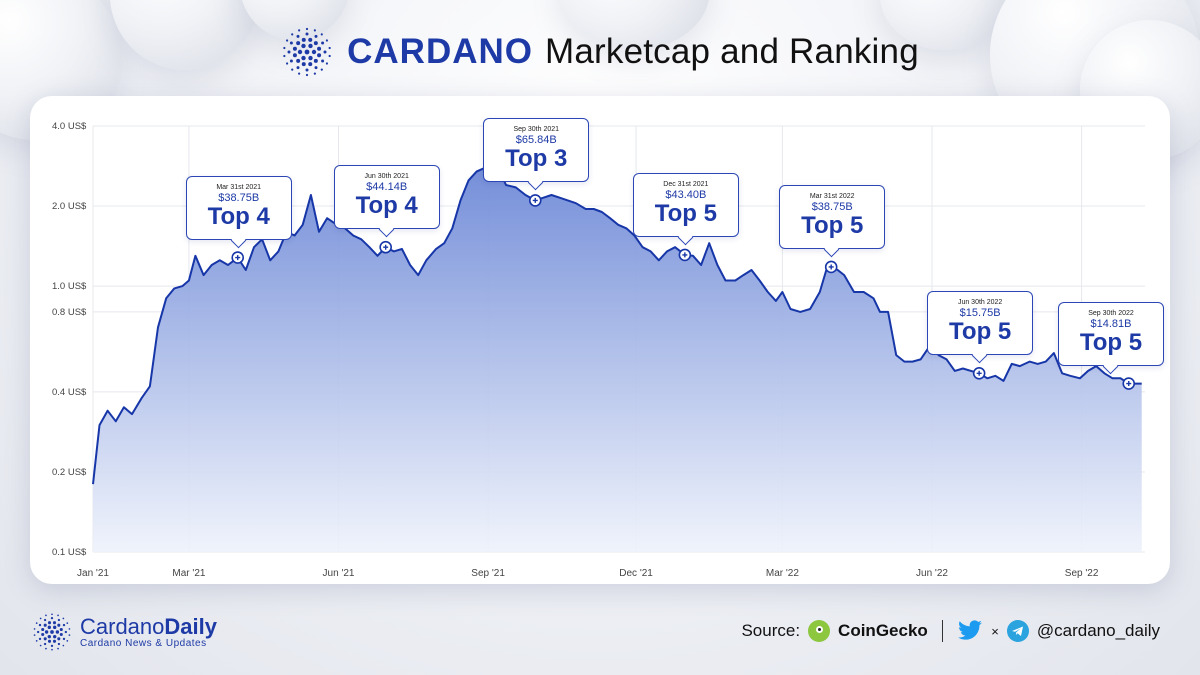 This screenshot has height=675, width=1200. Describe the element at coordinates (1111, 323) in the screenshot. I see `callout-marketcap: $14.81B` at that location.